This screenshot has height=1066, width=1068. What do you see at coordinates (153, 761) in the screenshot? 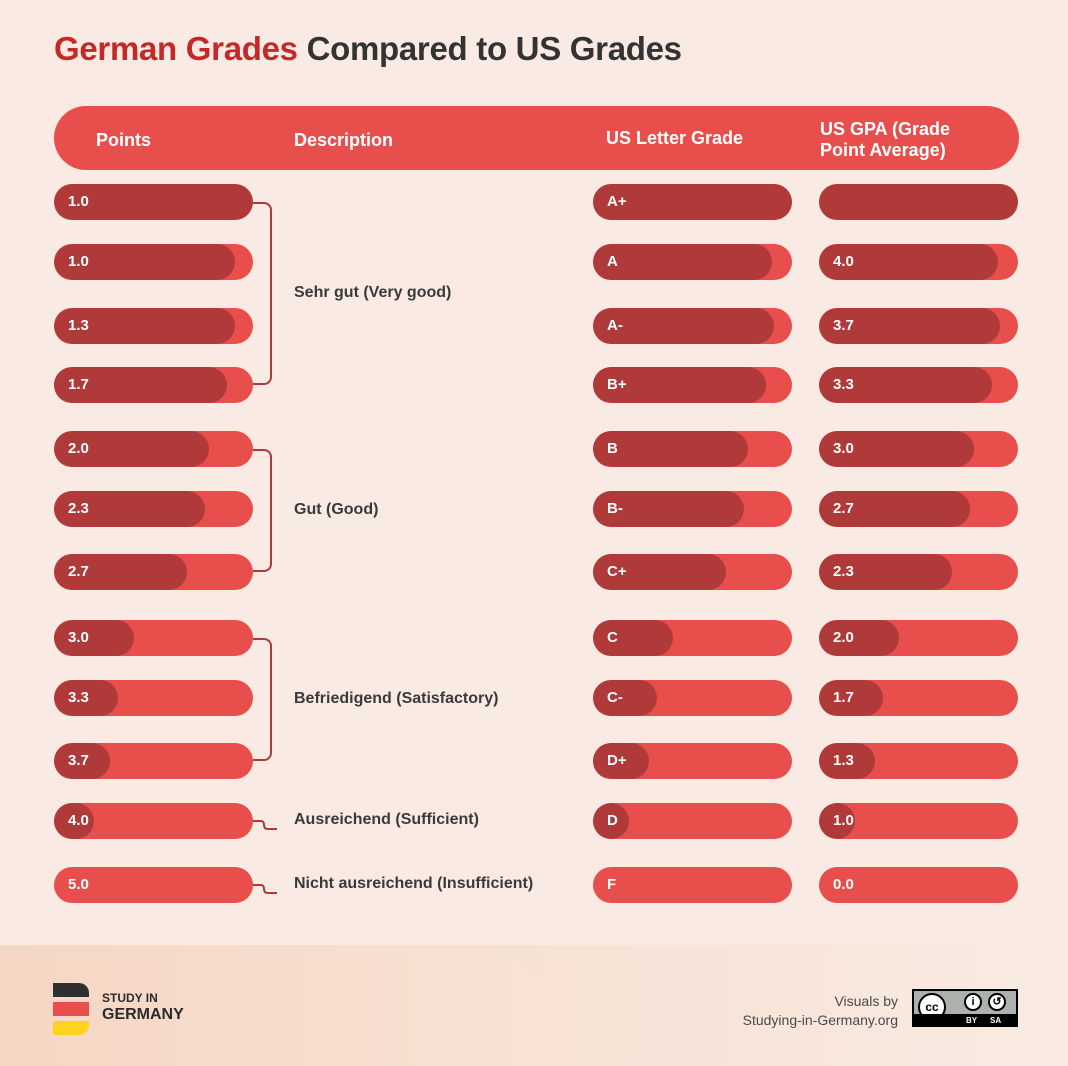
I see `points-bar: 3.7` at bounding box center [153, 761].